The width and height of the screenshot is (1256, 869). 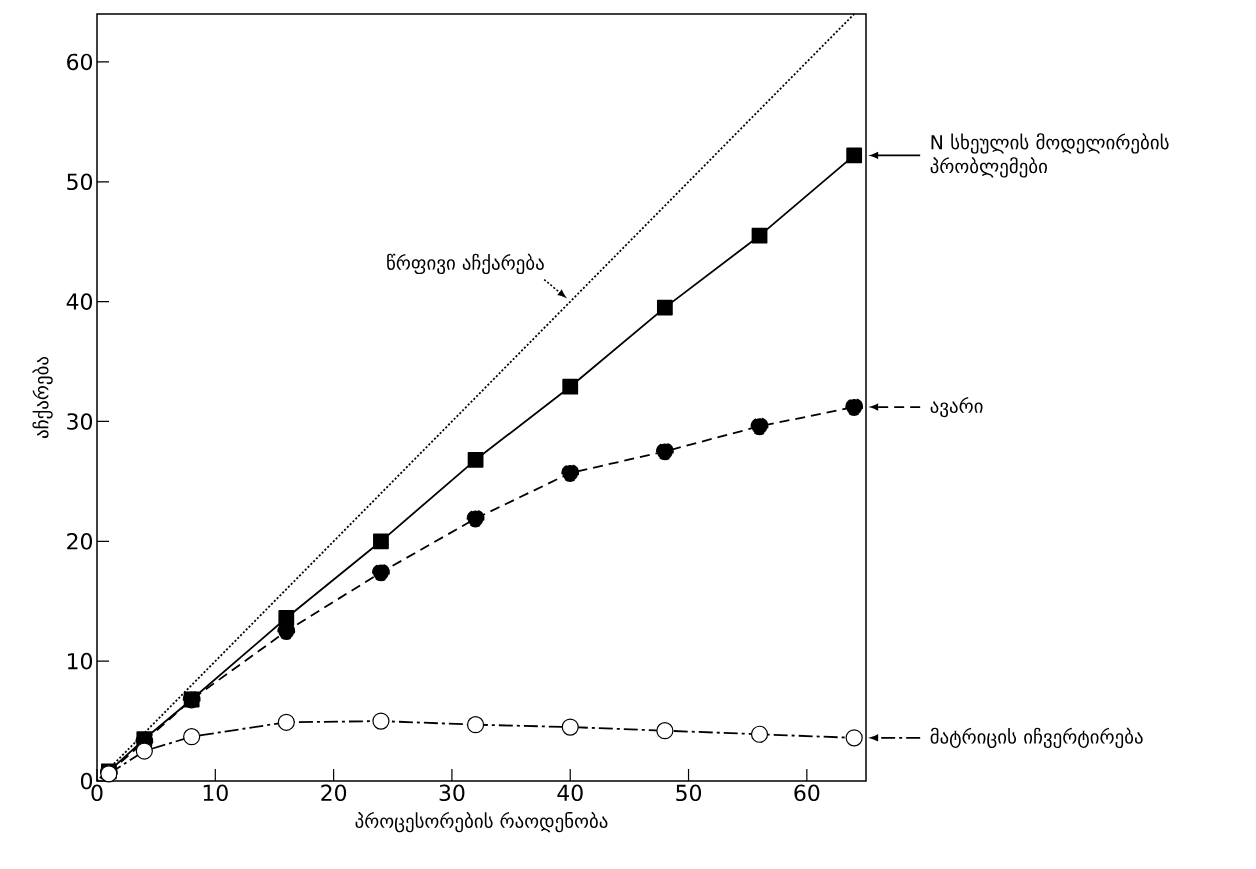 What do you see at coordinates (570, 793) in the screenshot?
I see `x-tick-label: 40` at bounding box center [570, 793].